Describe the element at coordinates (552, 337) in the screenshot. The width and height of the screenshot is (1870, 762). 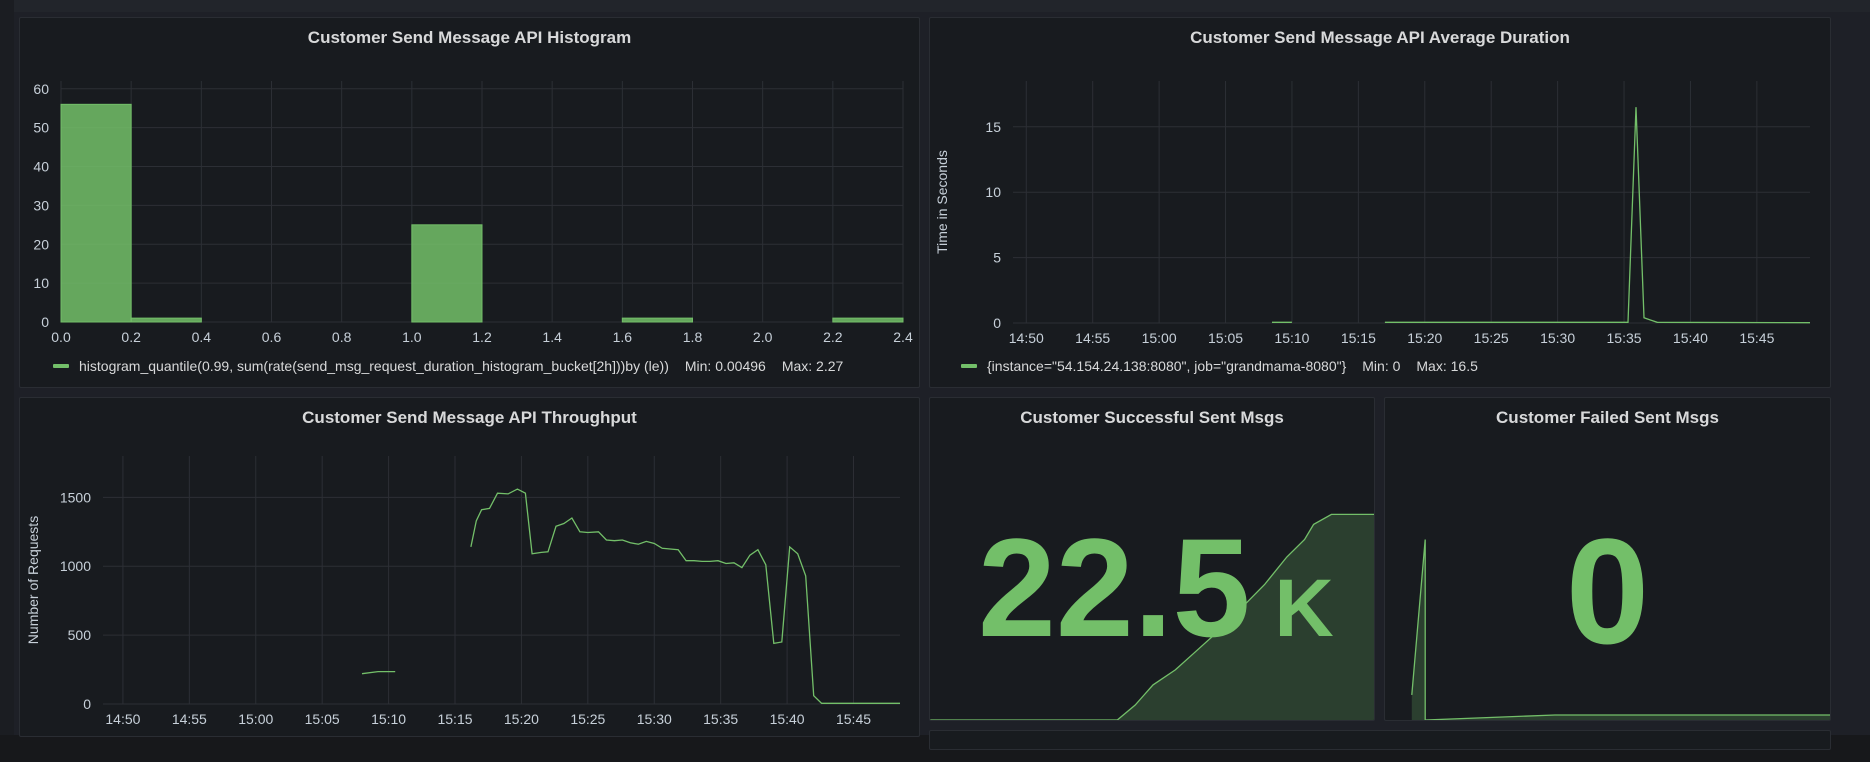
I see `x-tick-label: 1.4` at that location.